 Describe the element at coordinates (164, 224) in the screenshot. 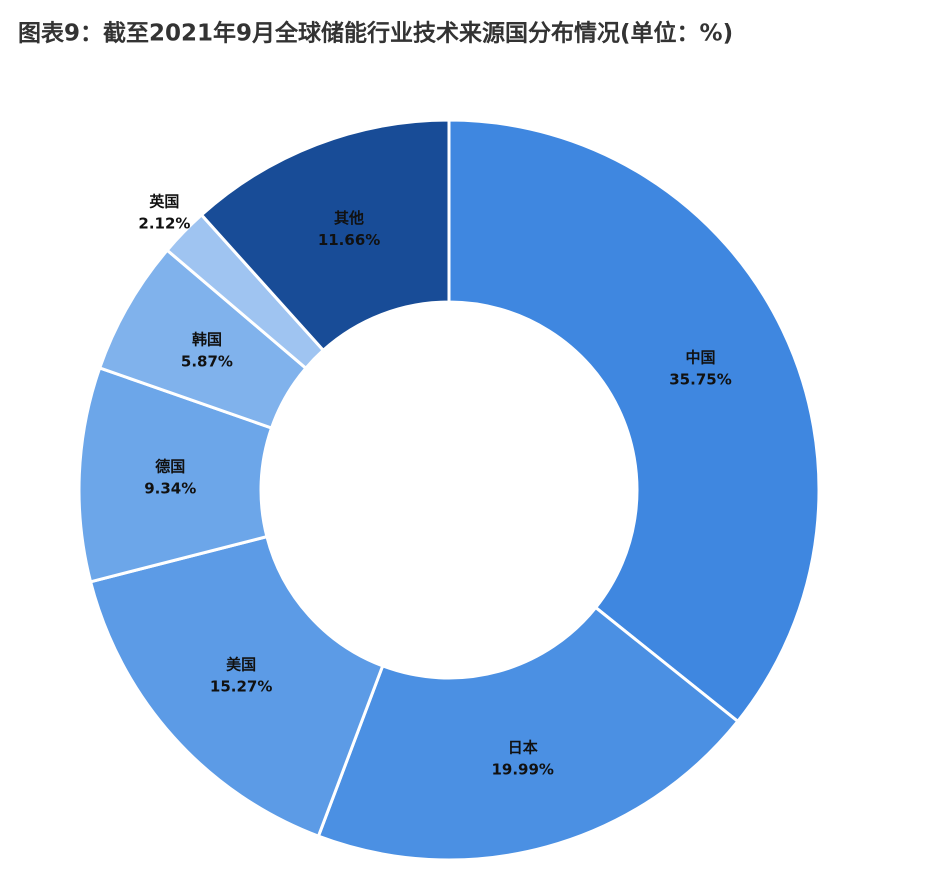

I see `value-label: 2.12%` at that location.